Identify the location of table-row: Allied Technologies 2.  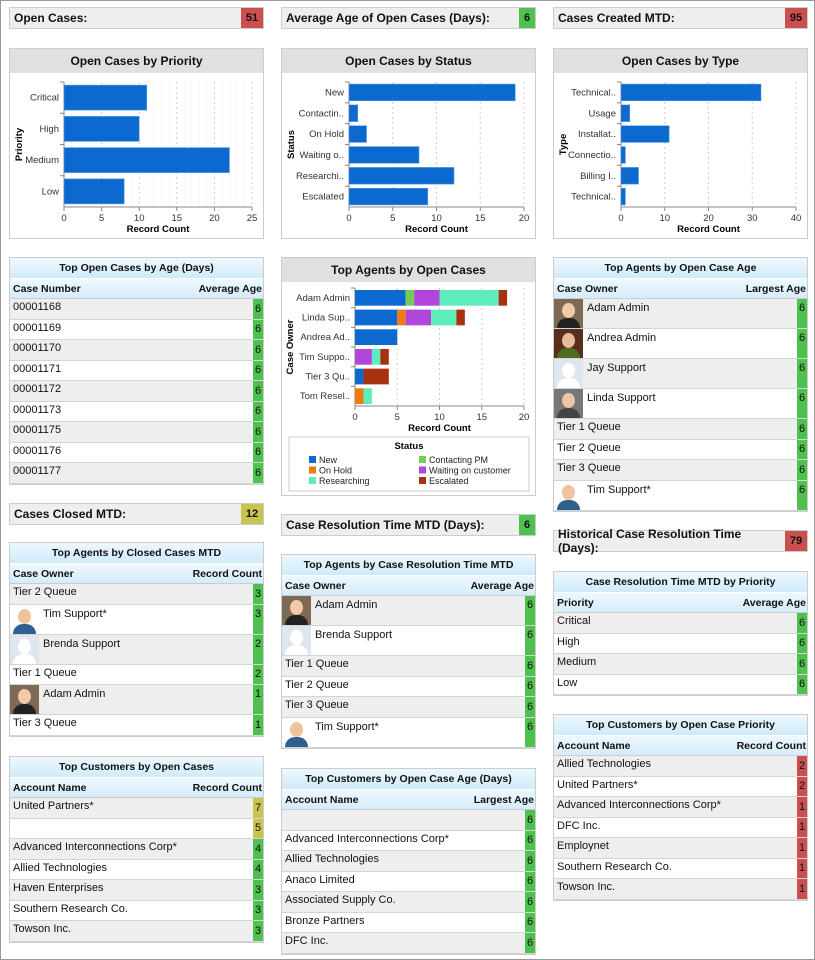
(680, 766).